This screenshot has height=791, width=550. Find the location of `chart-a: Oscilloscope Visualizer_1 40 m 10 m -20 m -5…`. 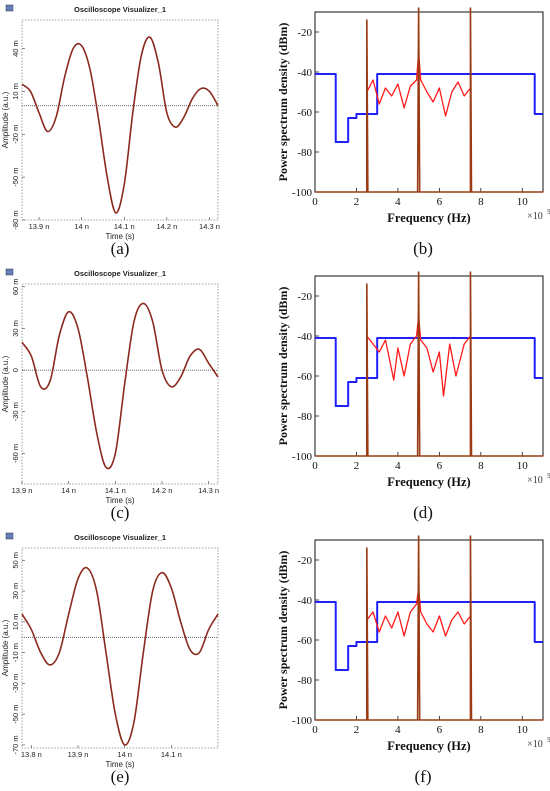

chart-a: Oscilloscope Visualizer_1 40 m 10 m -20 m -5… is located at coordinates (110, 131).